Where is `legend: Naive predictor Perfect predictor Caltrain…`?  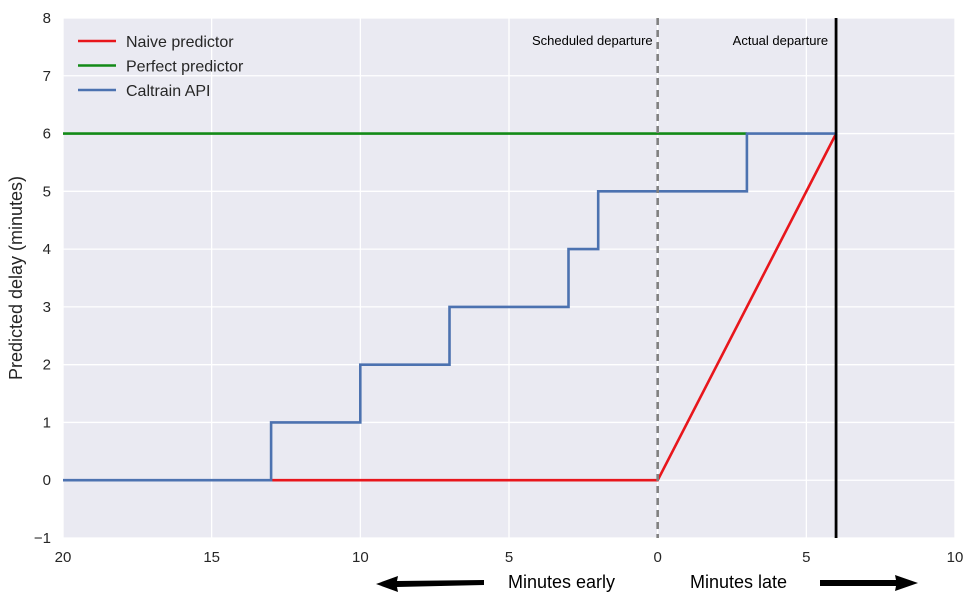
legend: Naive predictor Perfect predictor Caltrain… is located at coordinates (161, 67).